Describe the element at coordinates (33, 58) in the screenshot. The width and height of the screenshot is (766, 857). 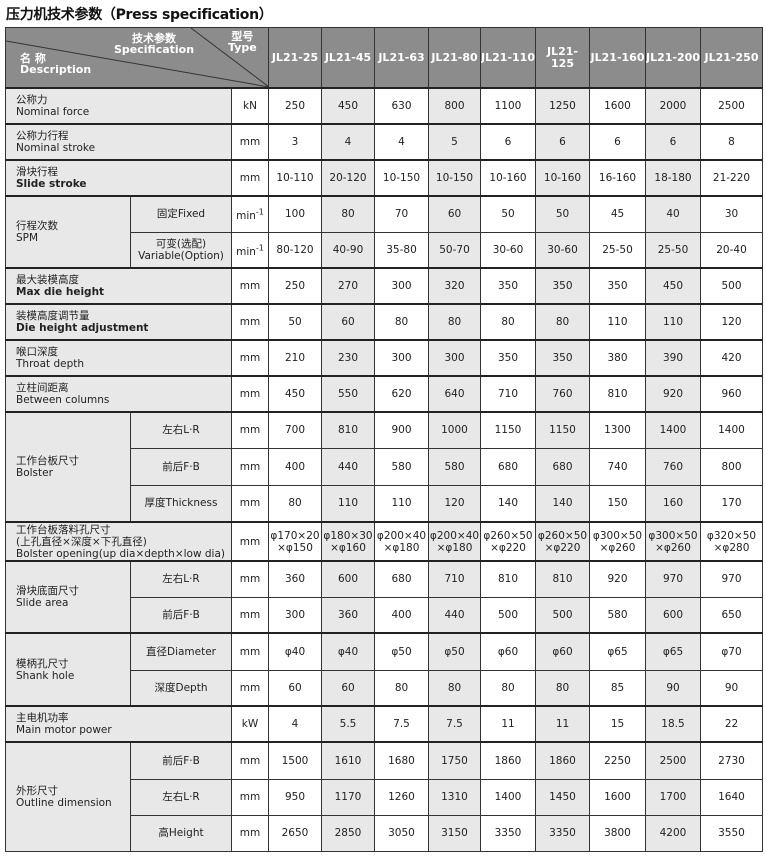
I see `name-cn: 名 称` at that location.